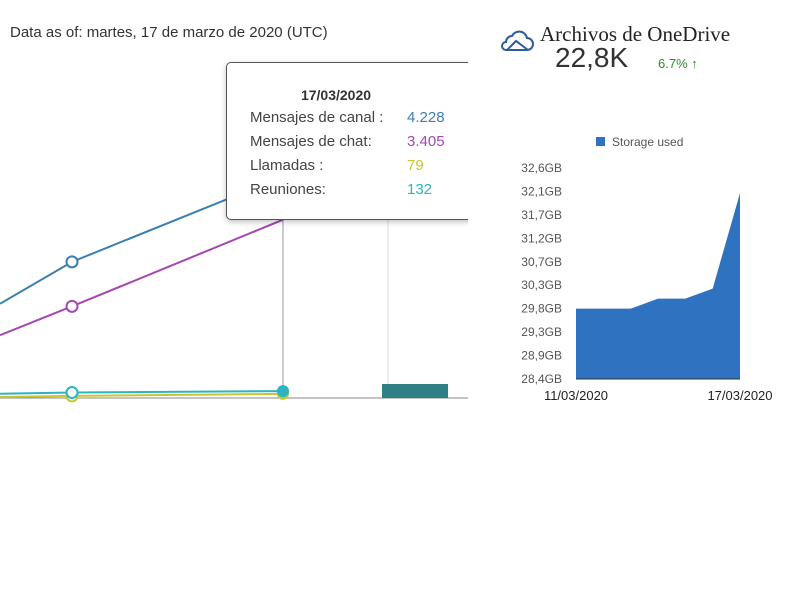  I want to click on y-tick-label: 30,3GB, so click(541, 285).